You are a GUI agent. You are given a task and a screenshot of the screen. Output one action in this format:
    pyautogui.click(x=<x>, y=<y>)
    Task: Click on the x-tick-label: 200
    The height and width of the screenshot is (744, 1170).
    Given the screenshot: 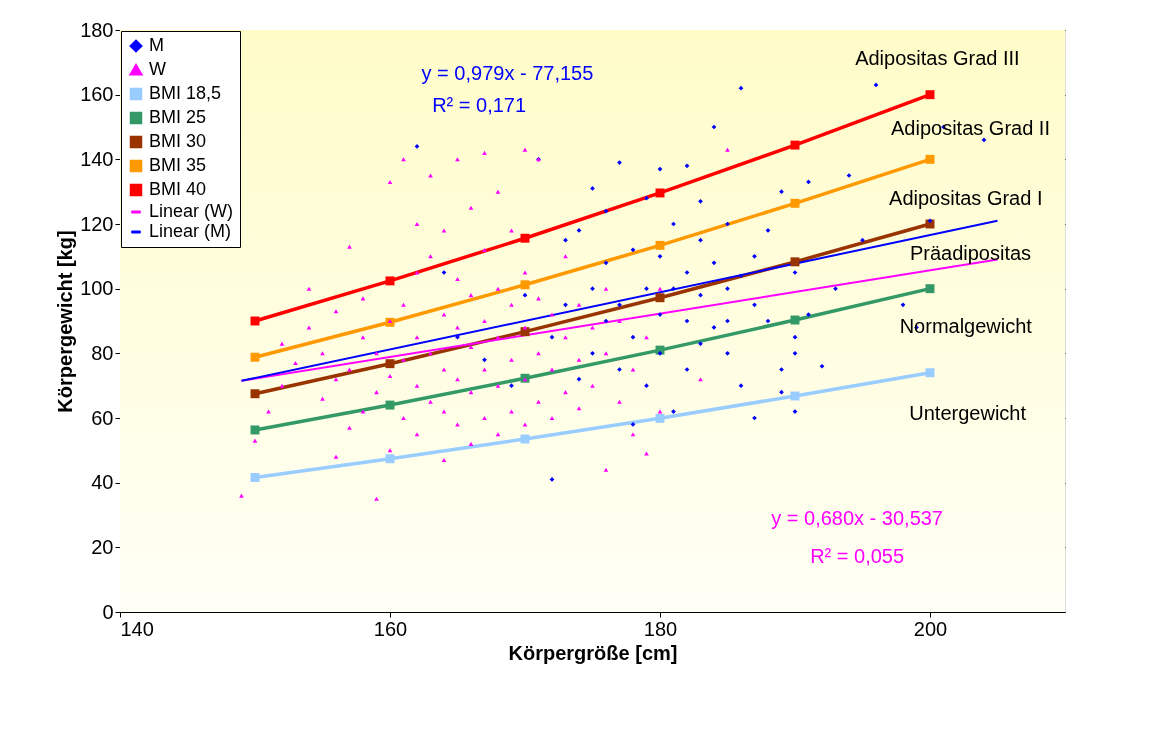 What is the action you would take?
    pyautogui.click(x=930, y=628)
    